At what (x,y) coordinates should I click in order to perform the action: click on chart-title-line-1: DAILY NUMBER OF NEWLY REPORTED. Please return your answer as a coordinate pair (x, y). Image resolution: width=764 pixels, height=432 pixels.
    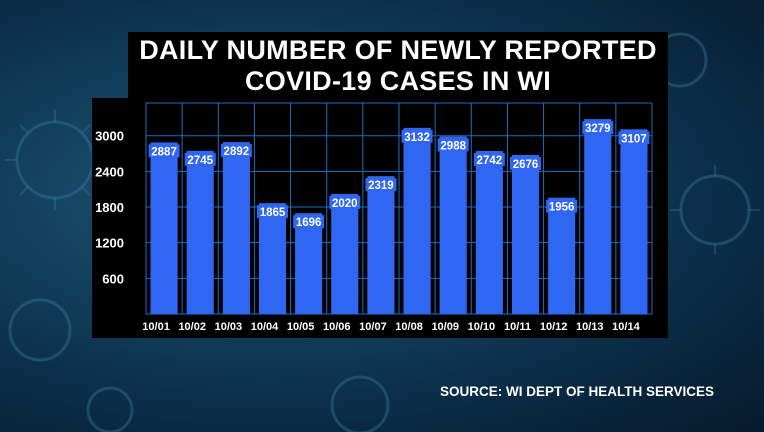
    Looking at the image, I should click on (398, 50).